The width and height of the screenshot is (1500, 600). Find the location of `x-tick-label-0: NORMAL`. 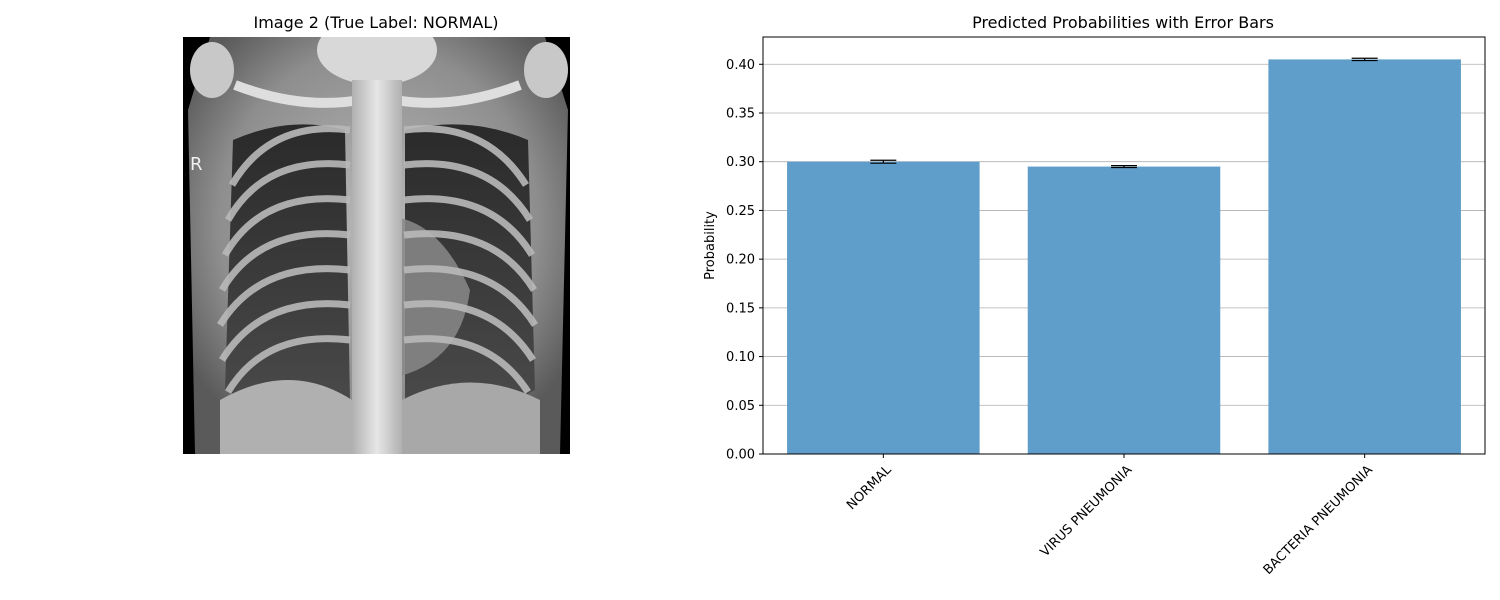

x-tick-label-0: NORMAL is located at coordinates (869, 487).